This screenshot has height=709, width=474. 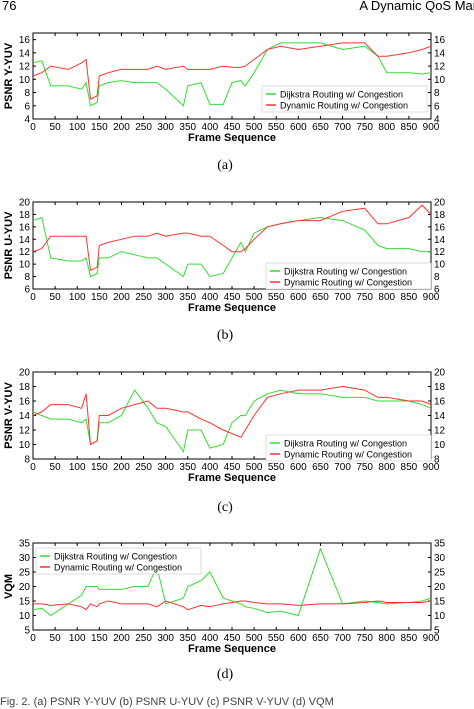 I want to click on y-tick-label-right: 15, so click(x=440, y=602).